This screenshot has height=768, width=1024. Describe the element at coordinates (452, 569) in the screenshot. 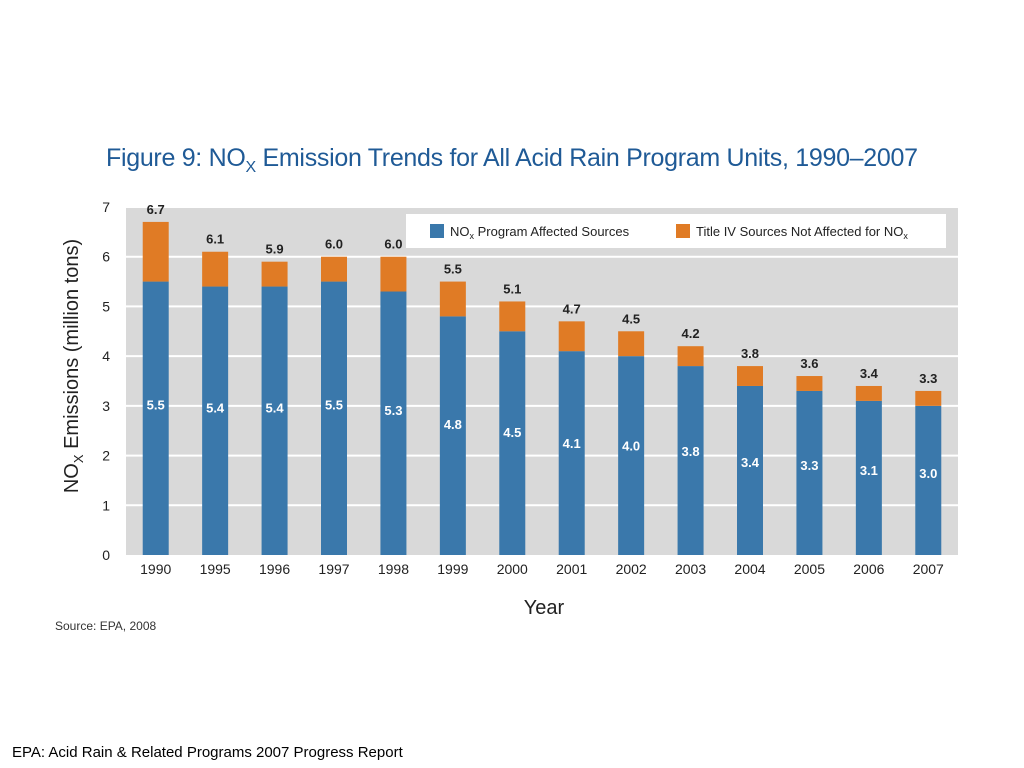

I see `x-tick-label: 1999` at that location.